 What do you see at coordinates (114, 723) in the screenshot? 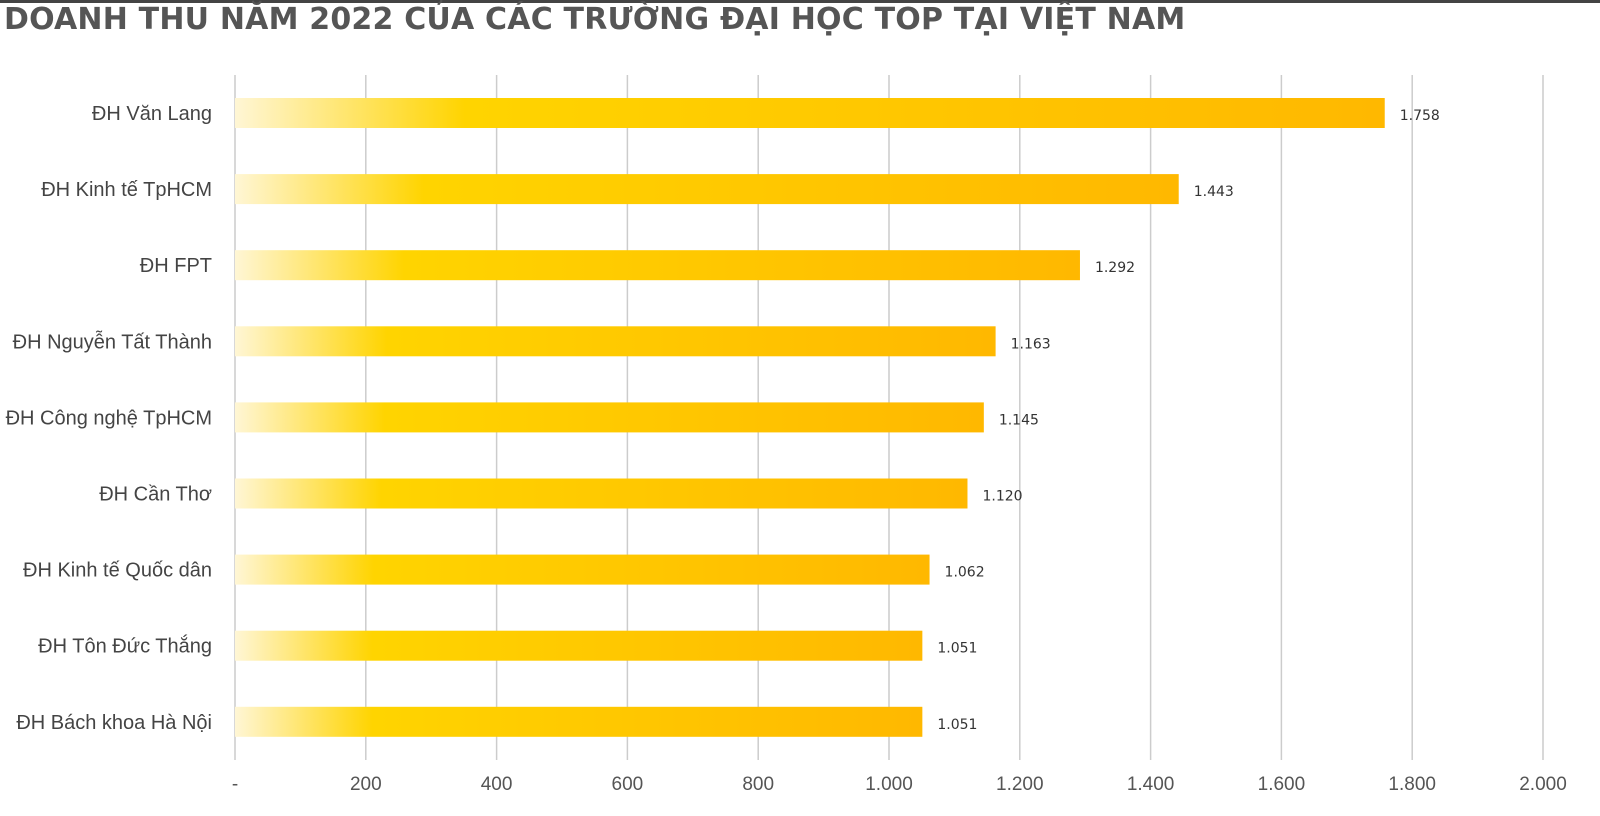
I see `category-label: ĐH Bách khoa Hà Nội` at bounding box center [114, 723].